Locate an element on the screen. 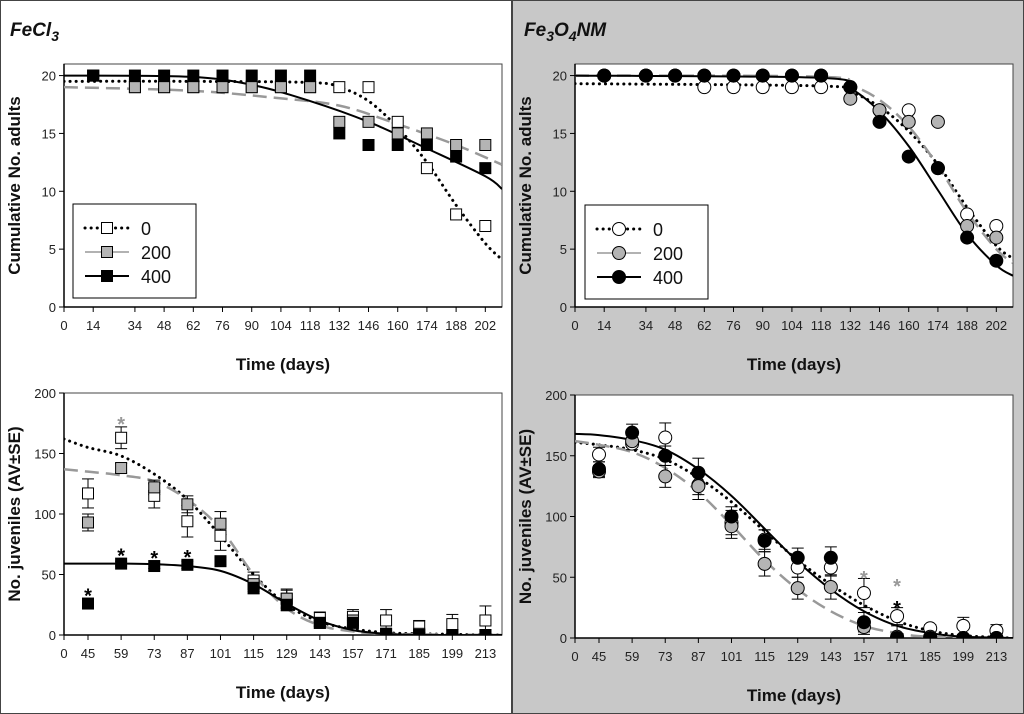  x-tick-label: 199 is located at coordinates (963, 656).